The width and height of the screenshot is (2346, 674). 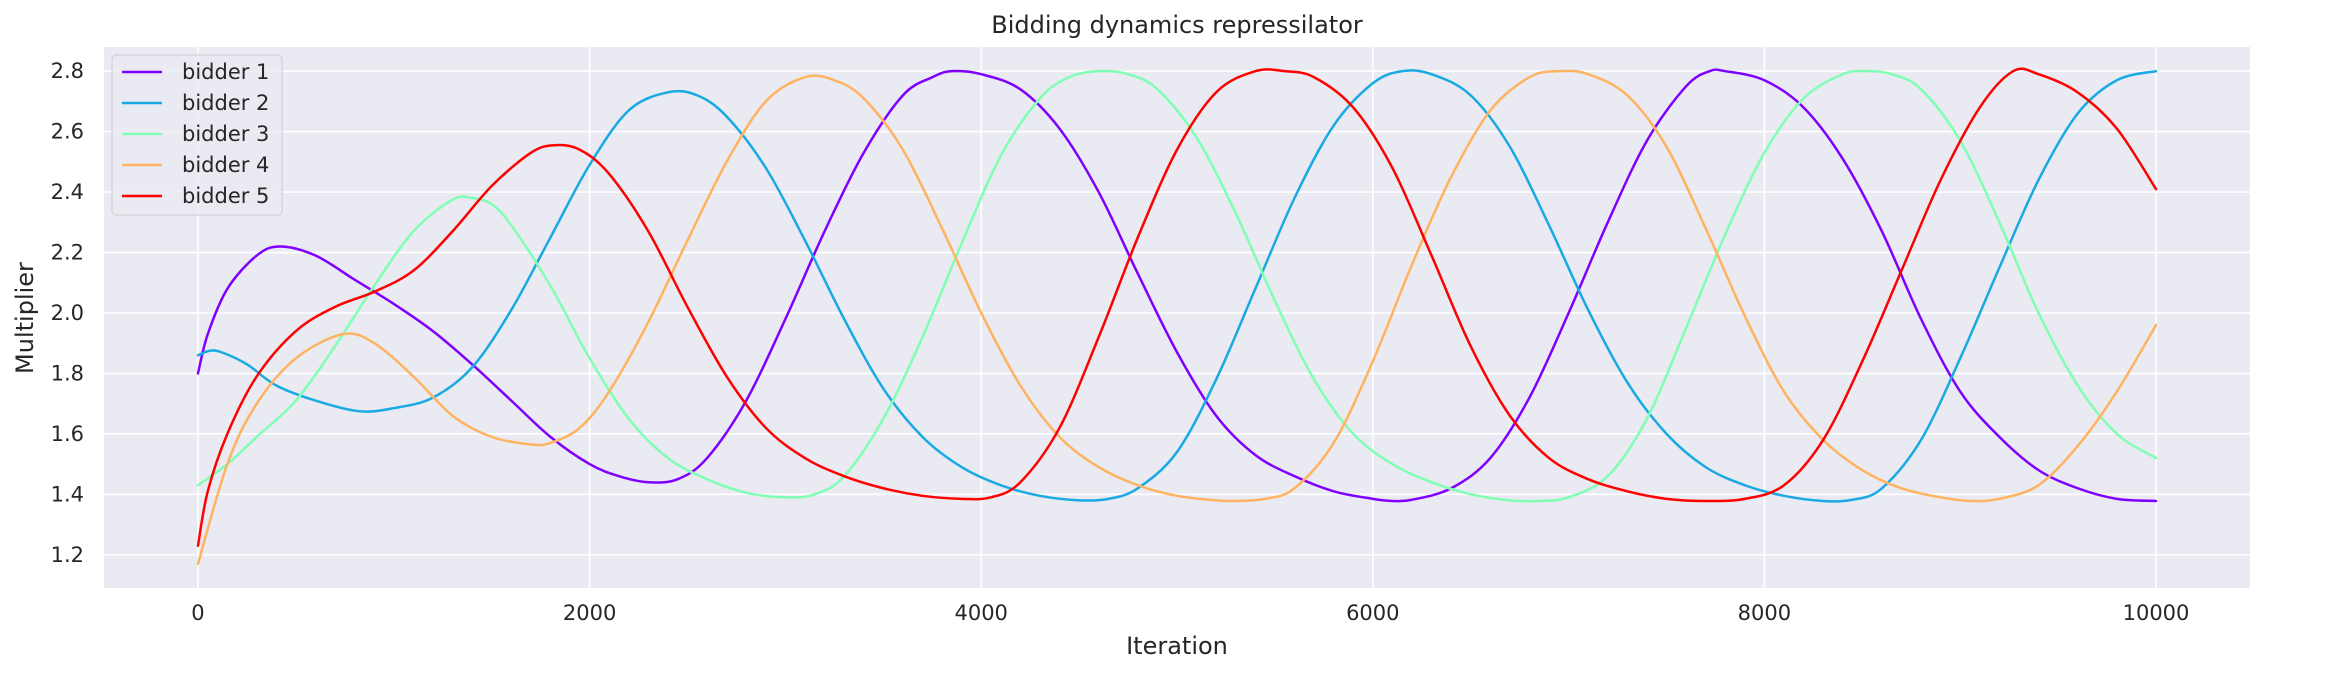 I want to click on x-tick-label: 6000, so click(x=1372, y=613).